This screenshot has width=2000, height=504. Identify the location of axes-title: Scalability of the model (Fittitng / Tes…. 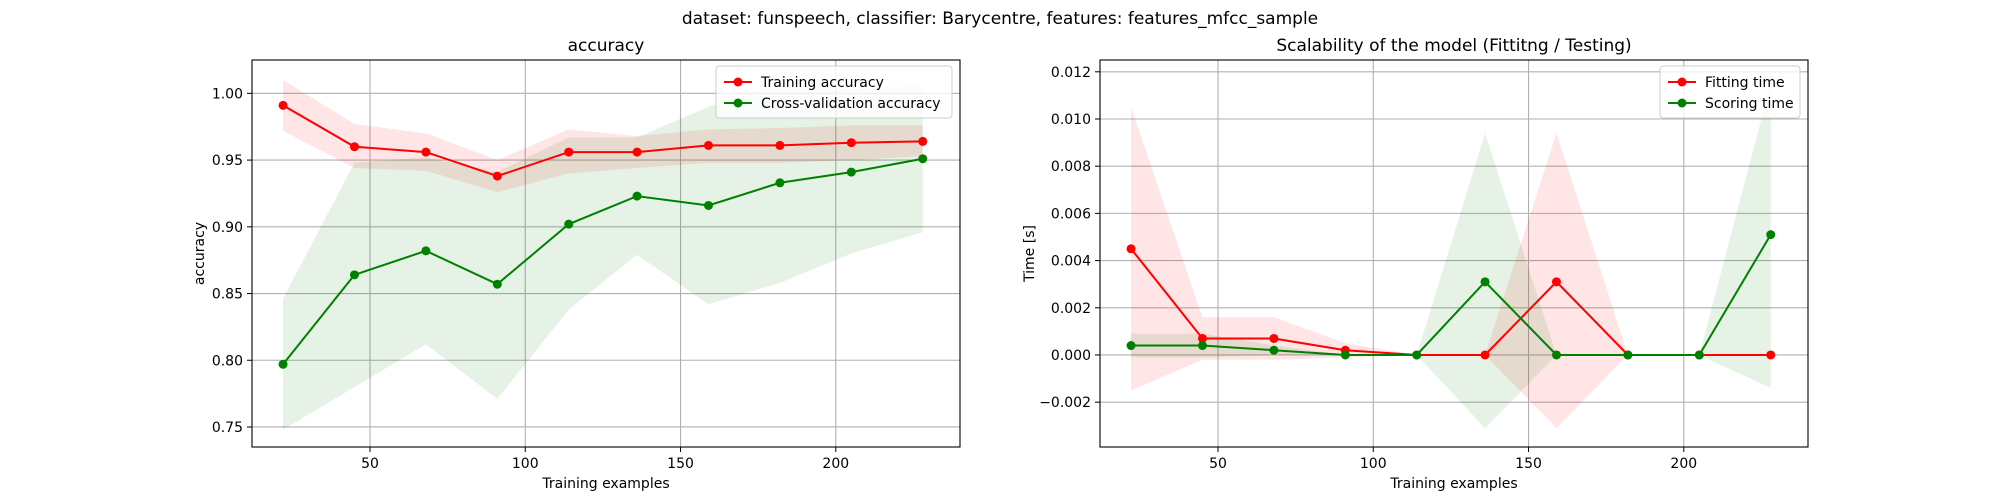
(1453, 46).